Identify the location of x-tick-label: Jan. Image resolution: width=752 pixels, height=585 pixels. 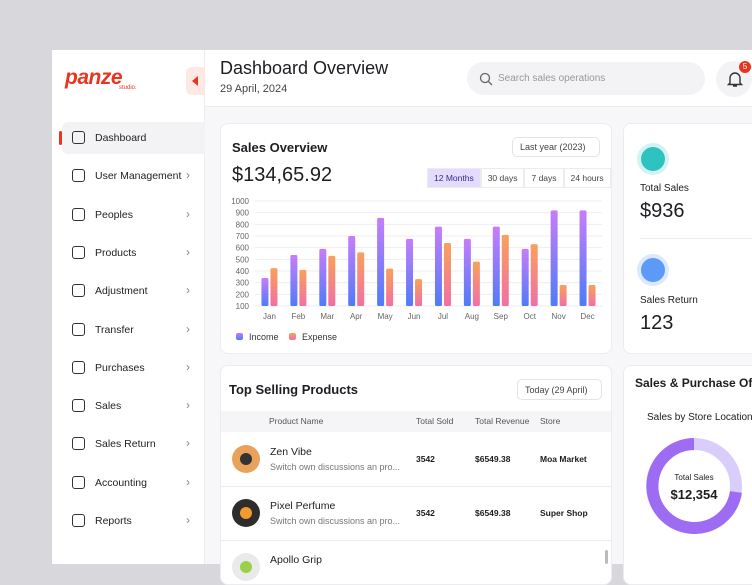
(269, 316).